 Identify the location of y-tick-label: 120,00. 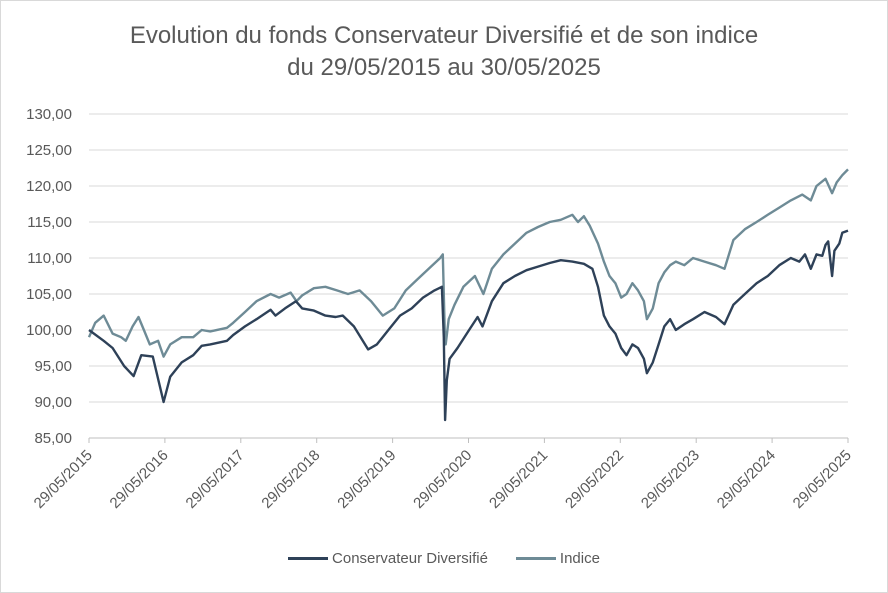
(49, 186).